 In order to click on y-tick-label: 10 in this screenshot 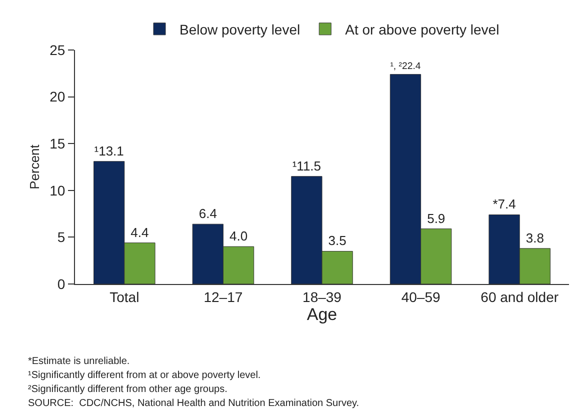, I will do `click(58, 190)`.